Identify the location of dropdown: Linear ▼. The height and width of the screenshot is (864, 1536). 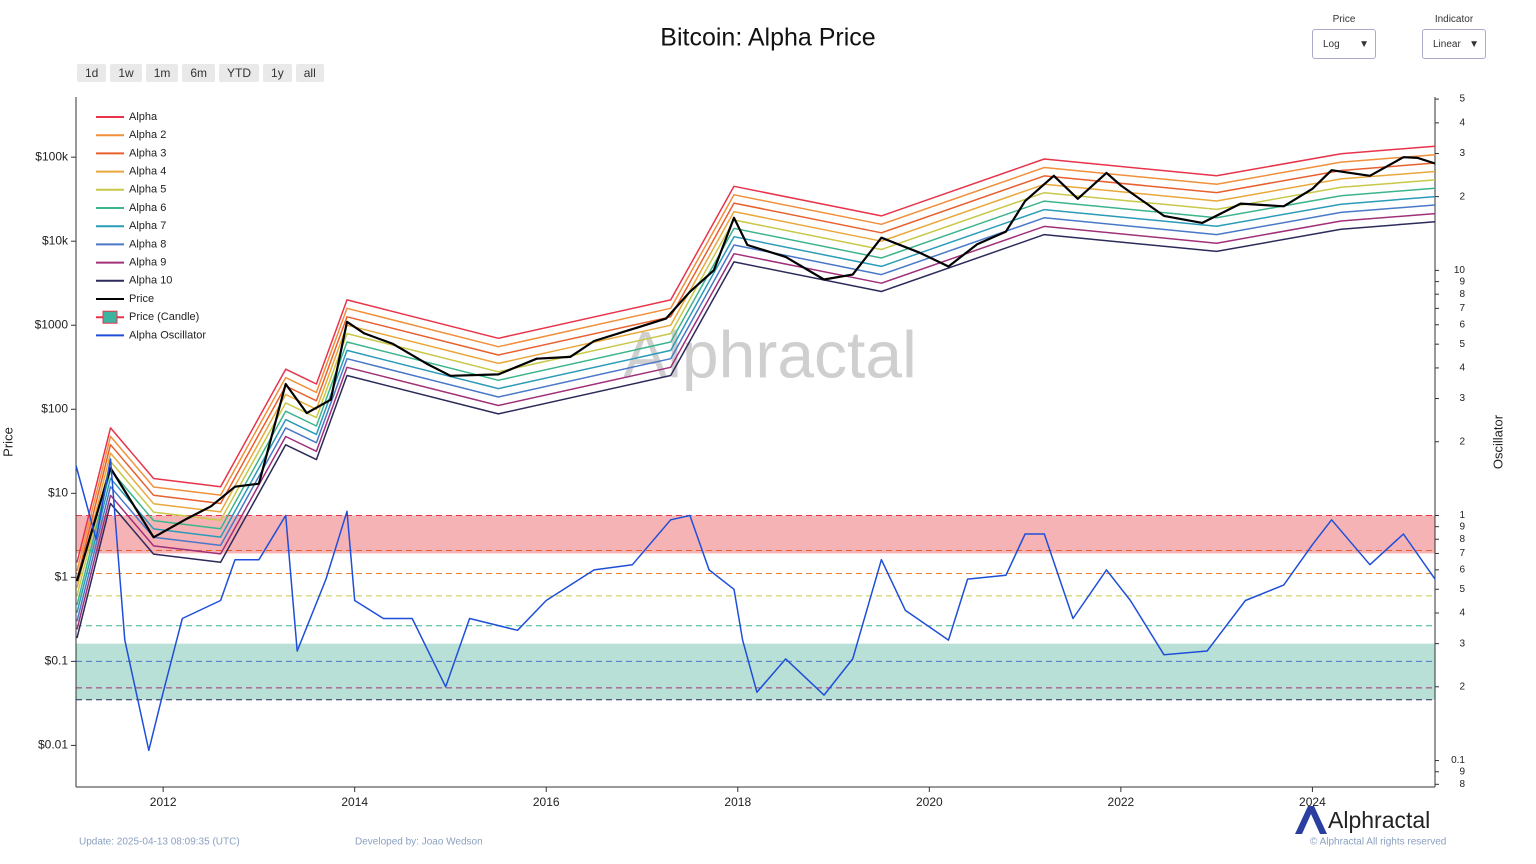
(1454, 44).